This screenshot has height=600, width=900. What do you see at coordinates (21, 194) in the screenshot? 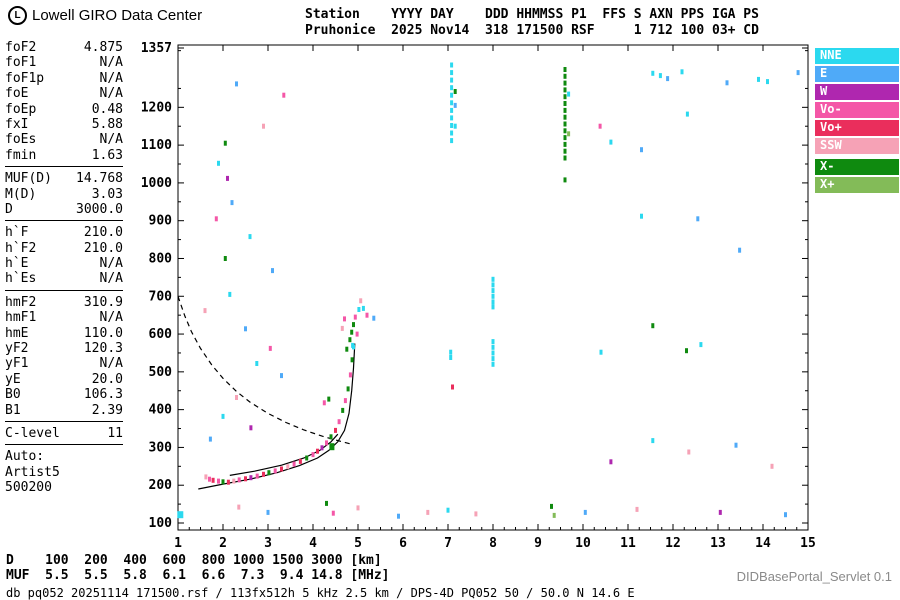
I see `param-label: M(D)` at bounding box center [21, 194].